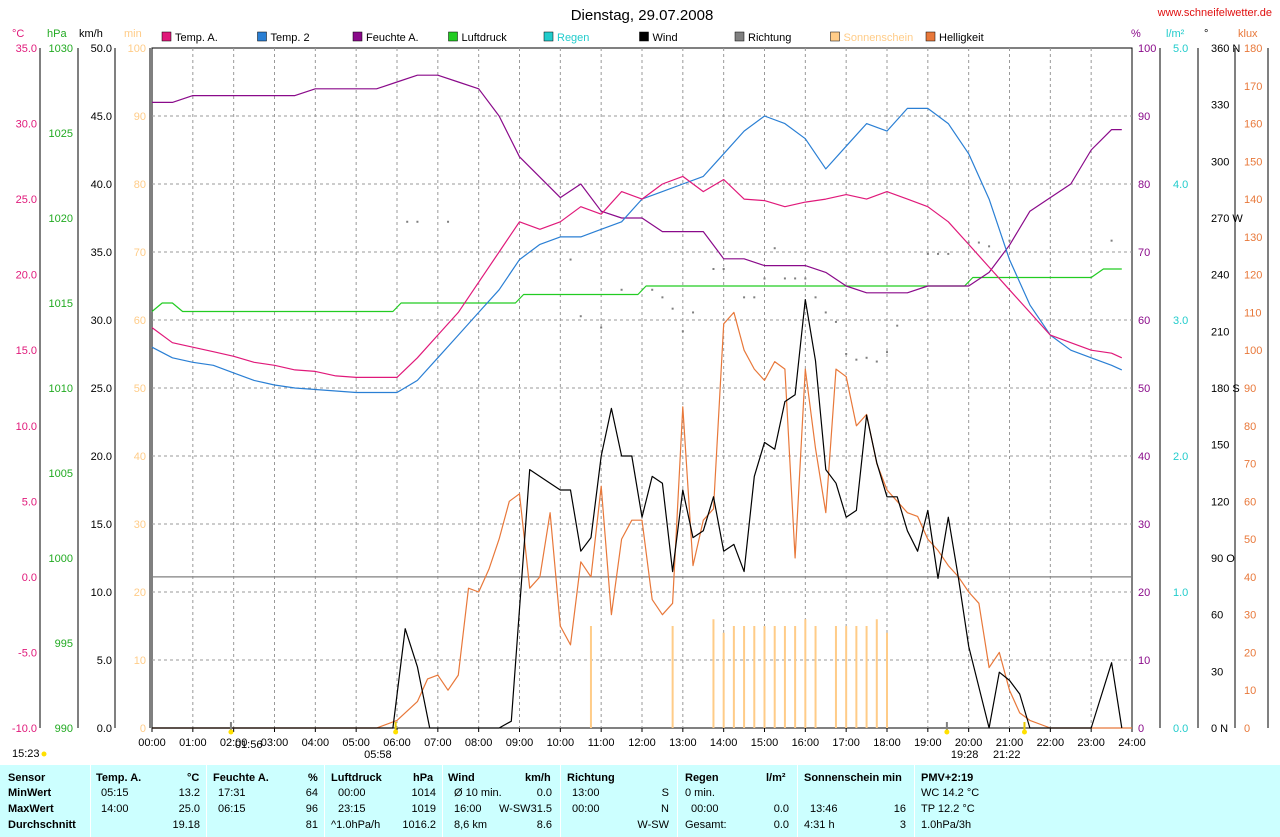 The width and height of the screenshot is (1280, 837). Describe the element at coordinates (1250, 691) in the screenshot. I see `axis-klux-tick: 10` at that location.